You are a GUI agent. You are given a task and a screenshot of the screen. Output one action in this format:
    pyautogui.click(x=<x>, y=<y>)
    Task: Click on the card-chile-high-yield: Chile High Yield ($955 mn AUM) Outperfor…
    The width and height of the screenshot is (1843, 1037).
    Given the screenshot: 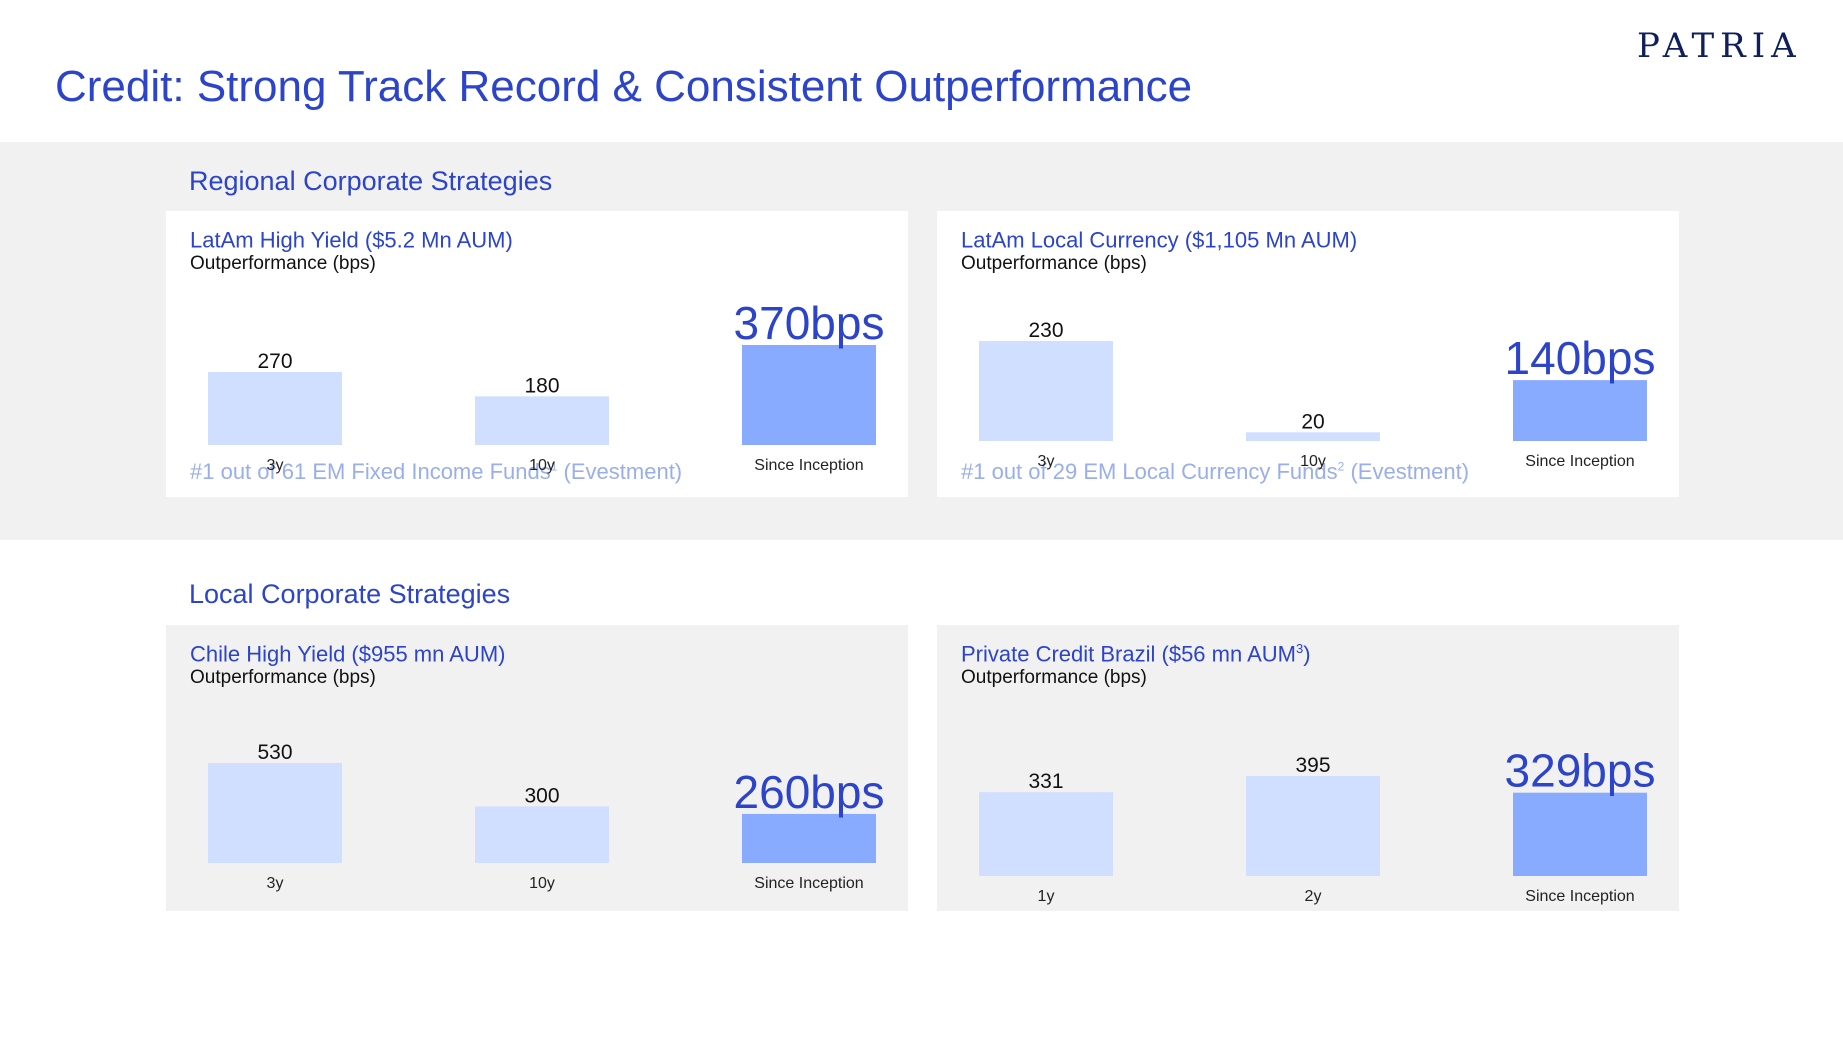 What is the action you would take?
    pyautogui.click(x=537, y=768)
    